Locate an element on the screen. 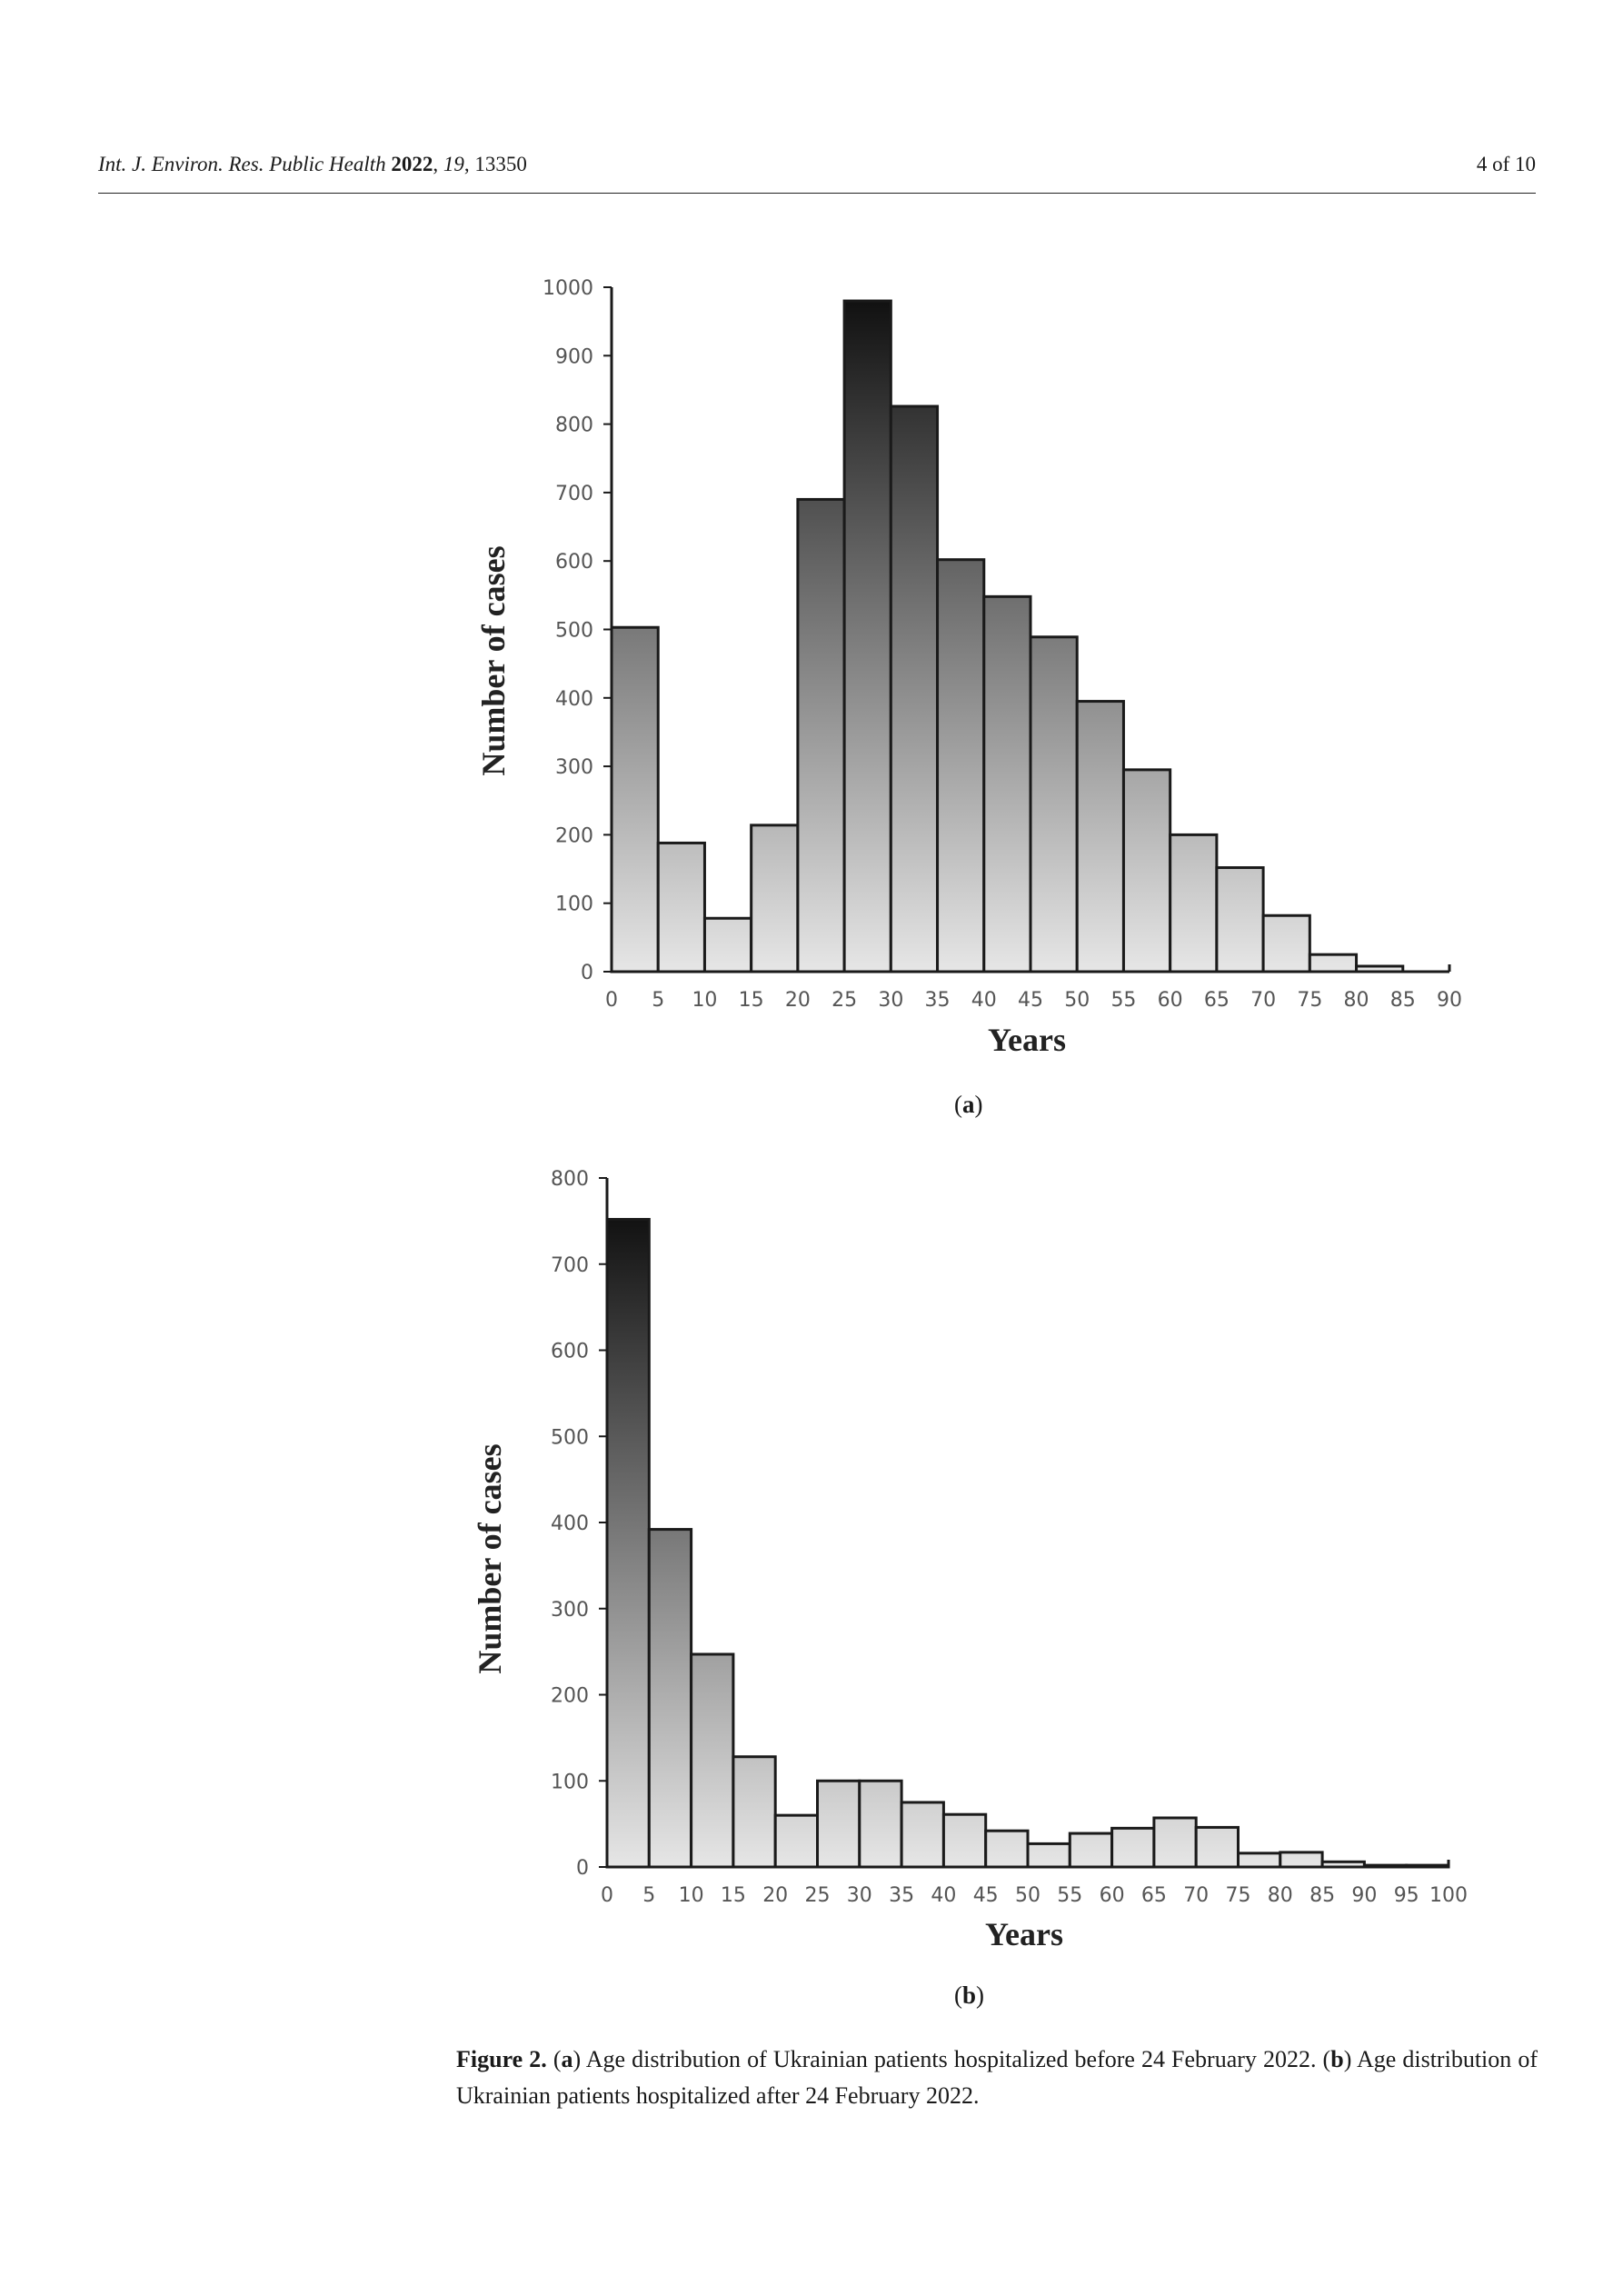 This screenshot has height=2296, width=1623. y-tick-label-b-200: 200 is located at coordinates (570, 1696).